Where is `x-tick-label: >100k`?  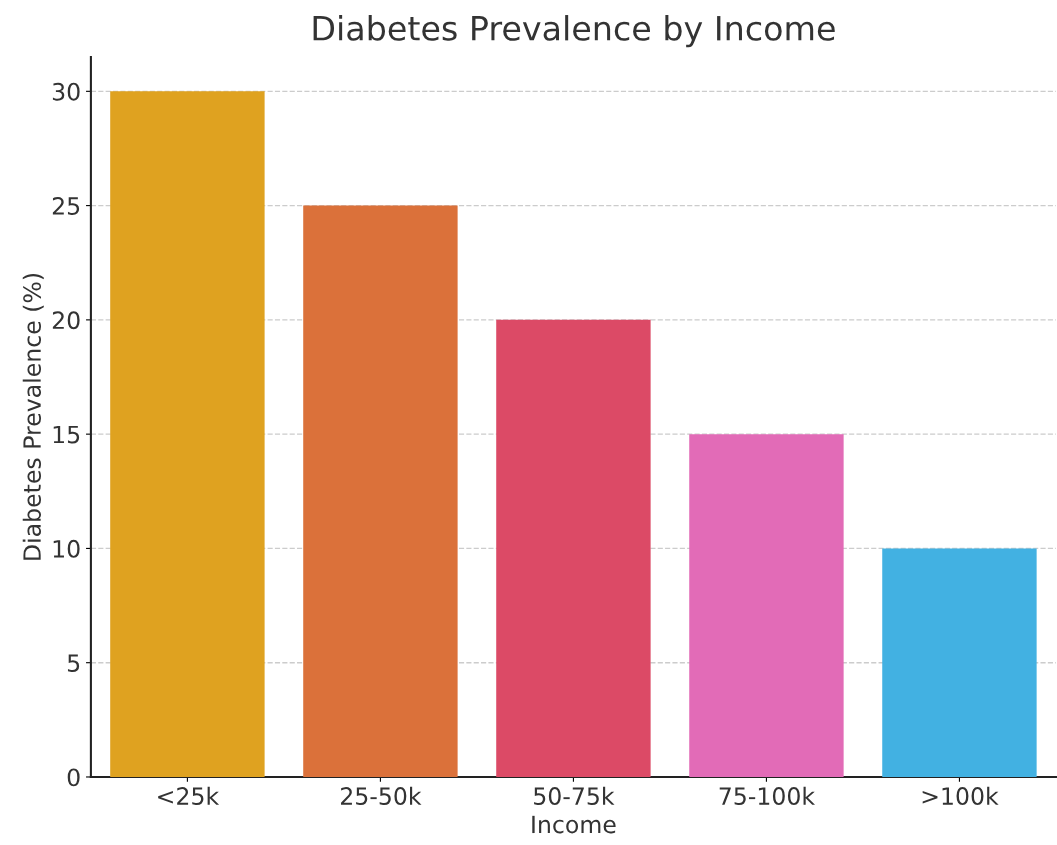 x-tick-label: >100k is located at coordinates (960, 795).